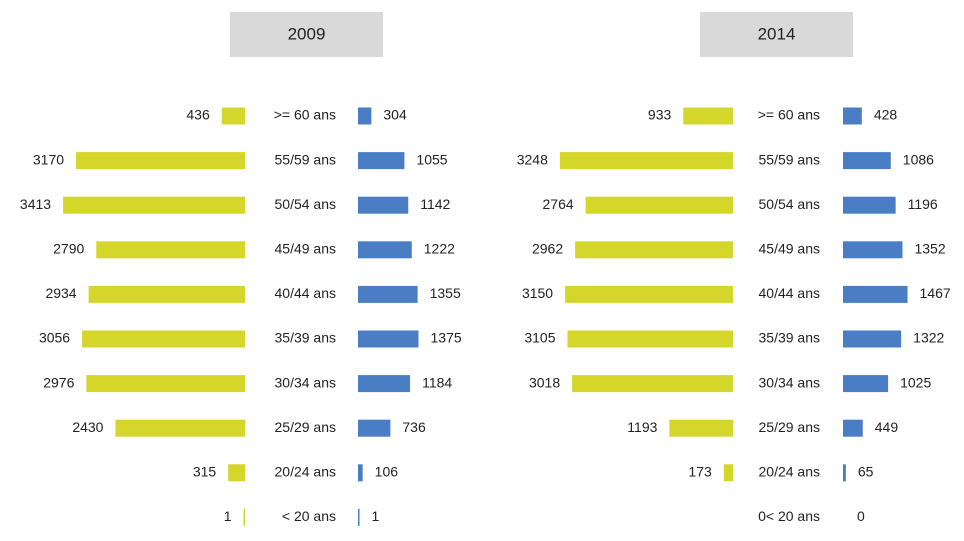  Describe the element at coordinates (642, 427) in the screenshot. I see `value-label: 1193` at that location.